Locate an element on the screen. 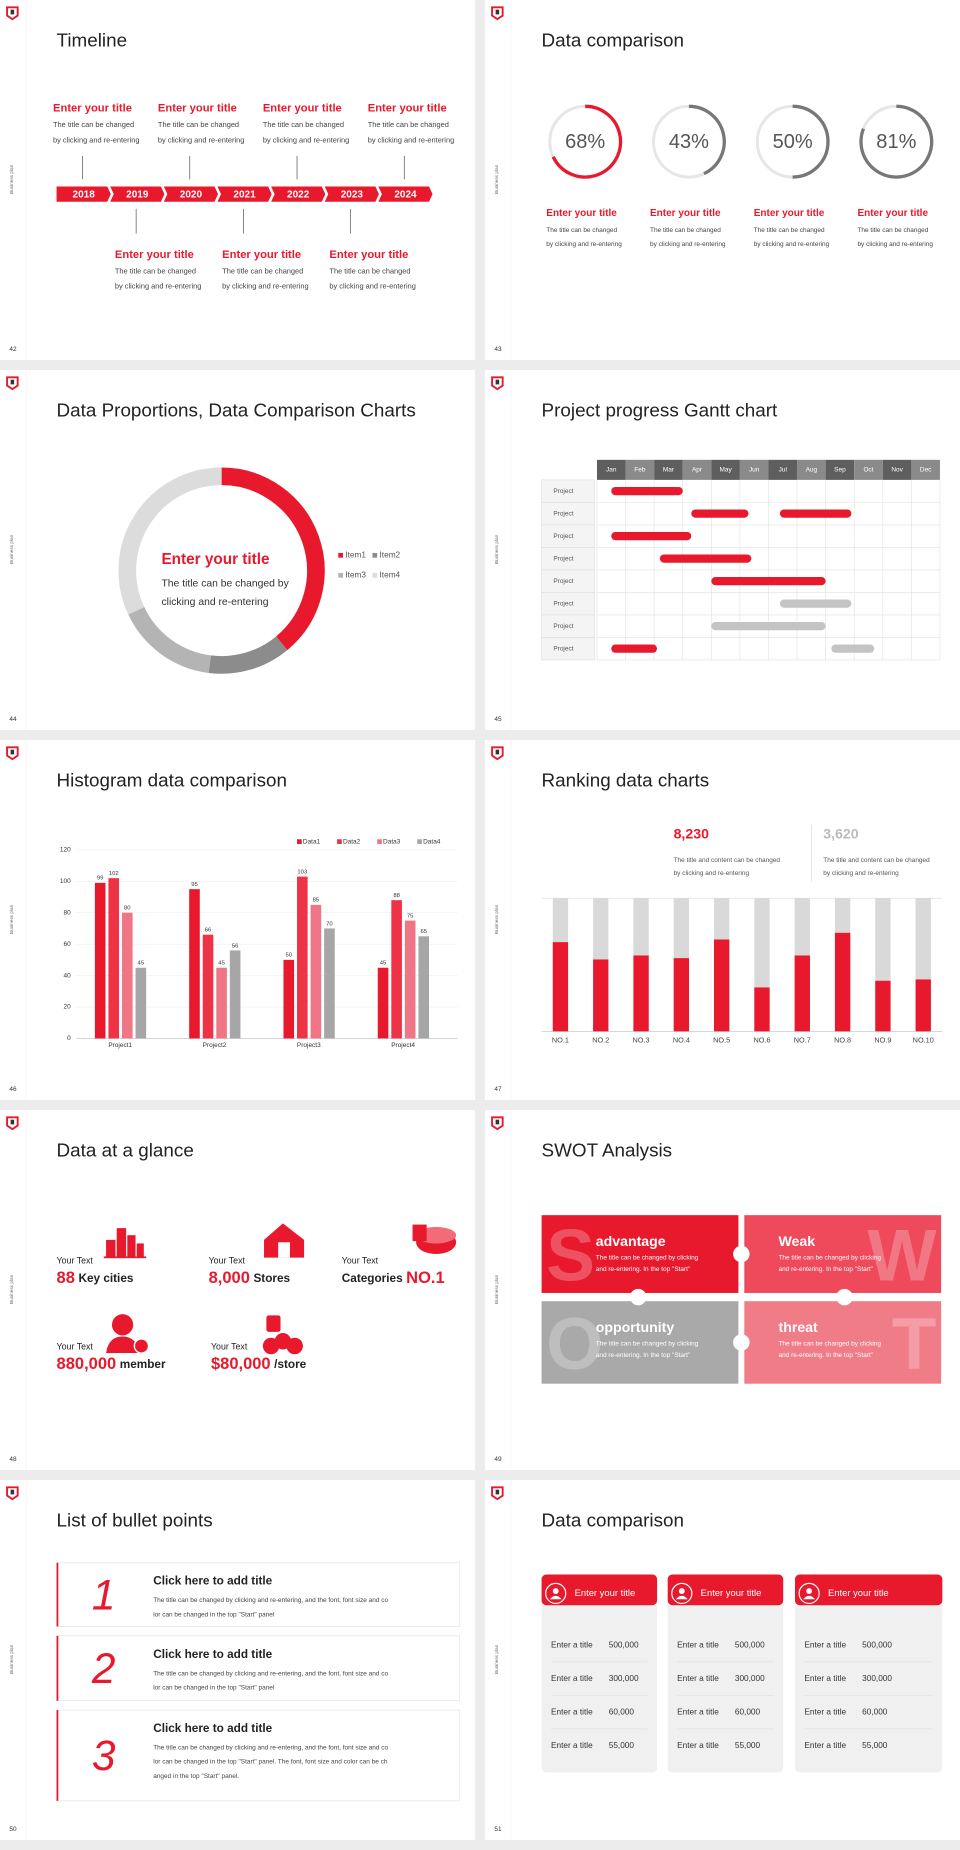 The width and height of the screenshot is (960, 1850). slide-number: 51 is located at coordinates (498, 1829).